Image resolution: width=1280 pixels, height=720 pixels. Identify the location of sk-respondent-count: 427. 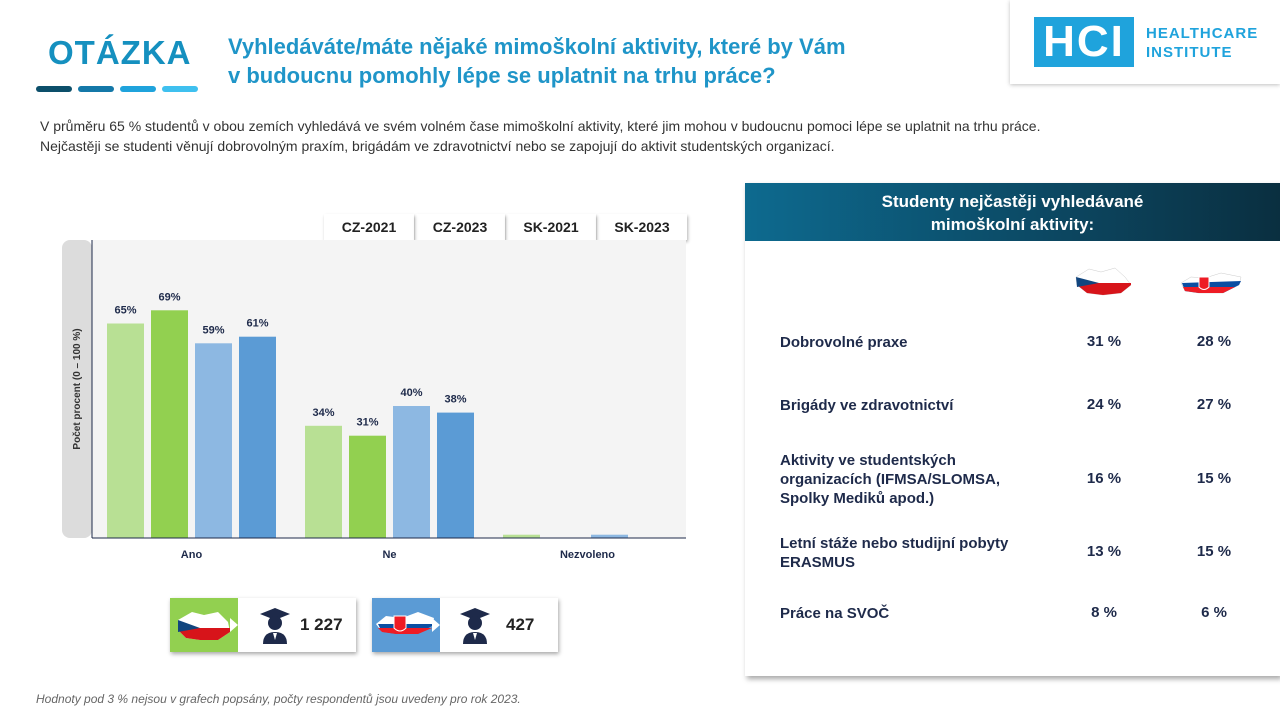
(520, 624).